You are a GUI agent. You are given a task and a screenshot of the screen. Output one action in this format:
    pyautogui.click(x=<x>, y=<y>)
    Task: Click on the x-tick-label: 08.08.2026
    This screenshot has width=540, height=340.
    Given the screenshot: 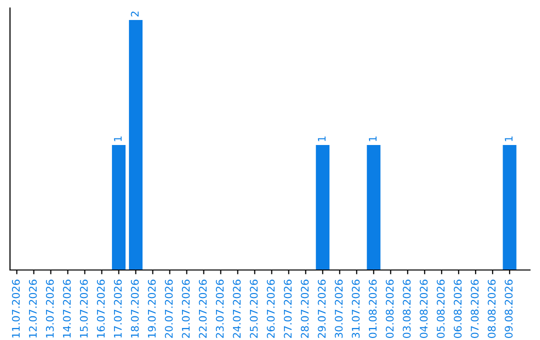 What is the action you would take?
    pyautogui.click(x=492, y=309)
    